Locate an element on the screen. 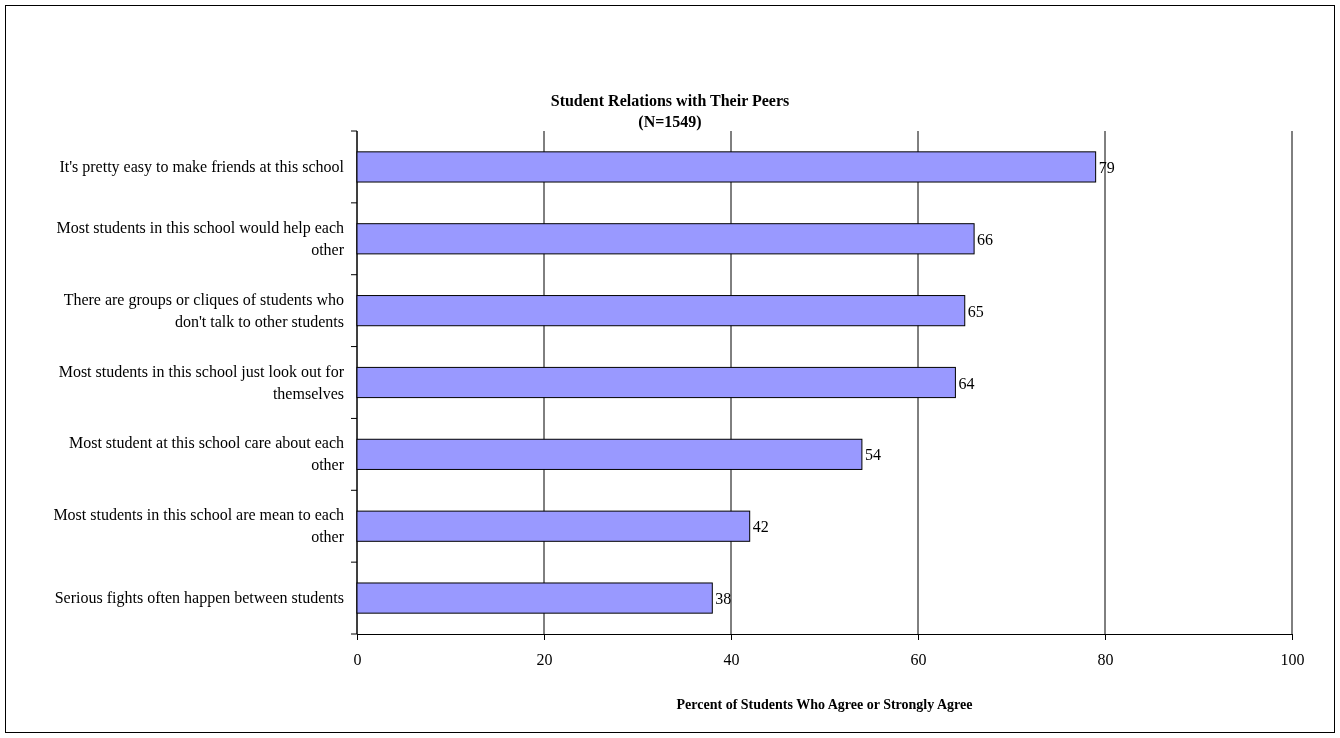 This screenshot has width=1340, height=738. chart-title: Student Relations with Their Peers is located at coordinates (670, 100).